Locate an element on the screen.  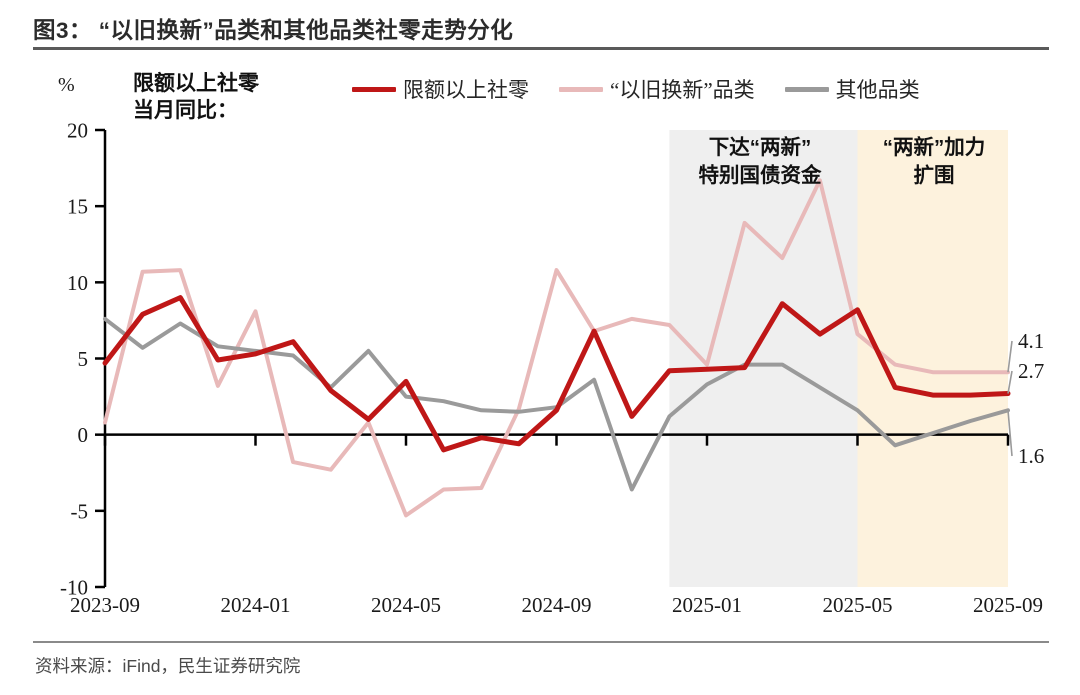
legend-label: “以旧换新”品类 is located at coordinates (682, 90).